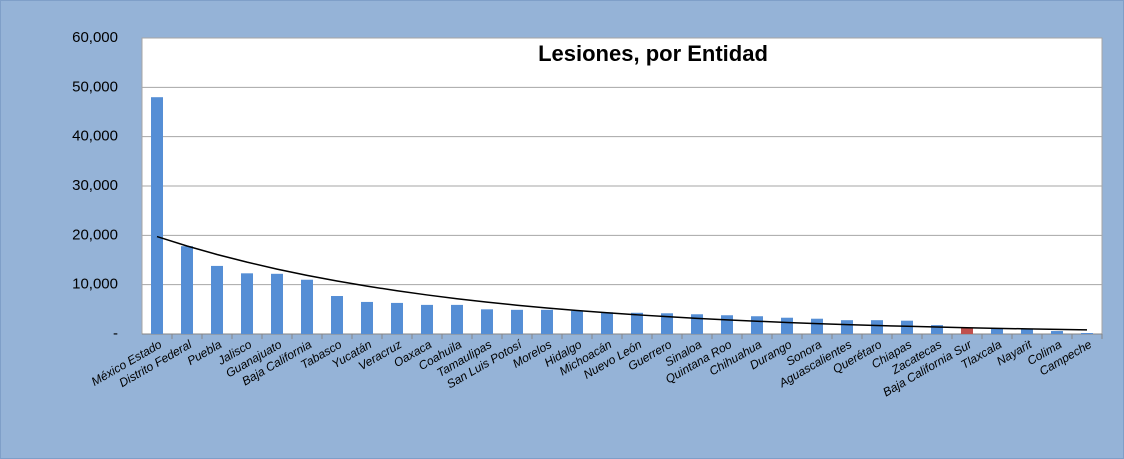  Describe the element at coordinates (95, 284) in the screenshot. I see `y-tick-label: 10,000` at that location.